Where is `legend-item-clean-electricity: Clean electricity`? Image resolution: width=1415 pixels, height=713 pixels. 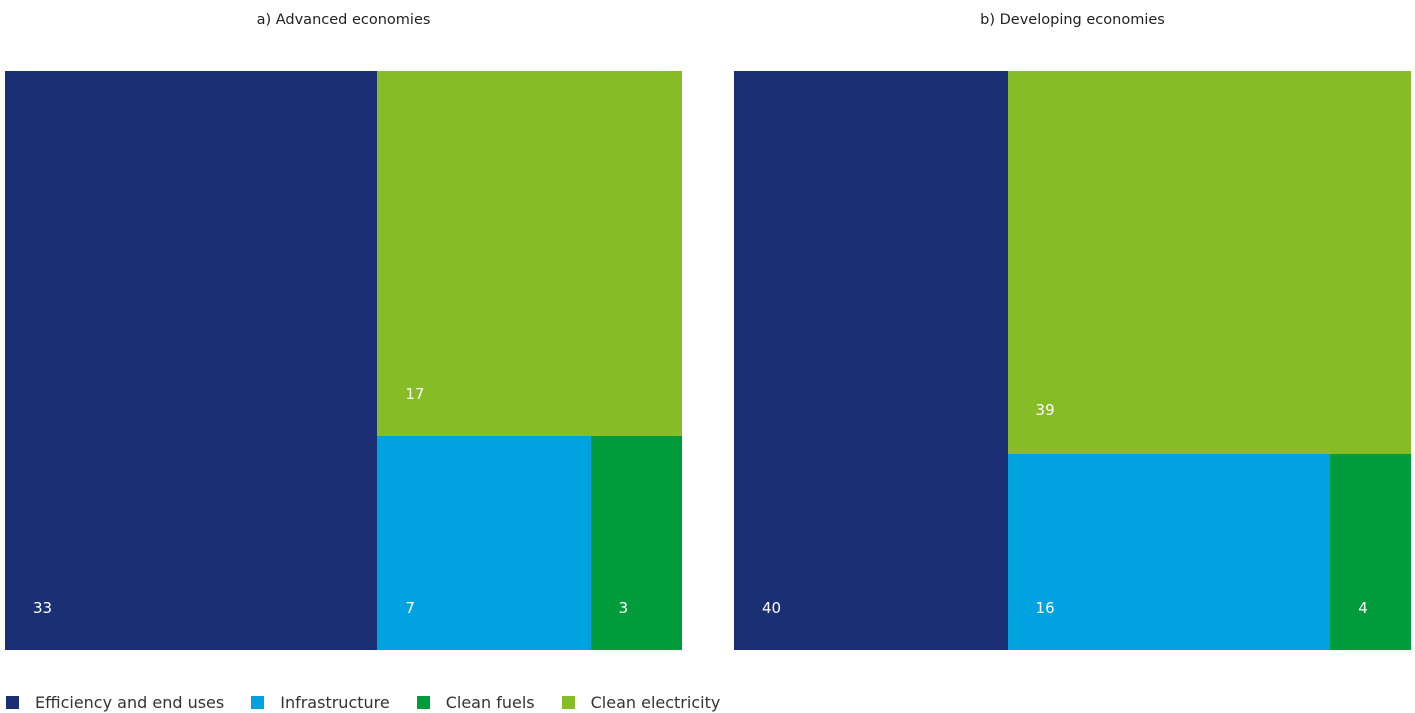
legend-item-clean-electricity: Clean electricity is located at coordinates (641, 702).